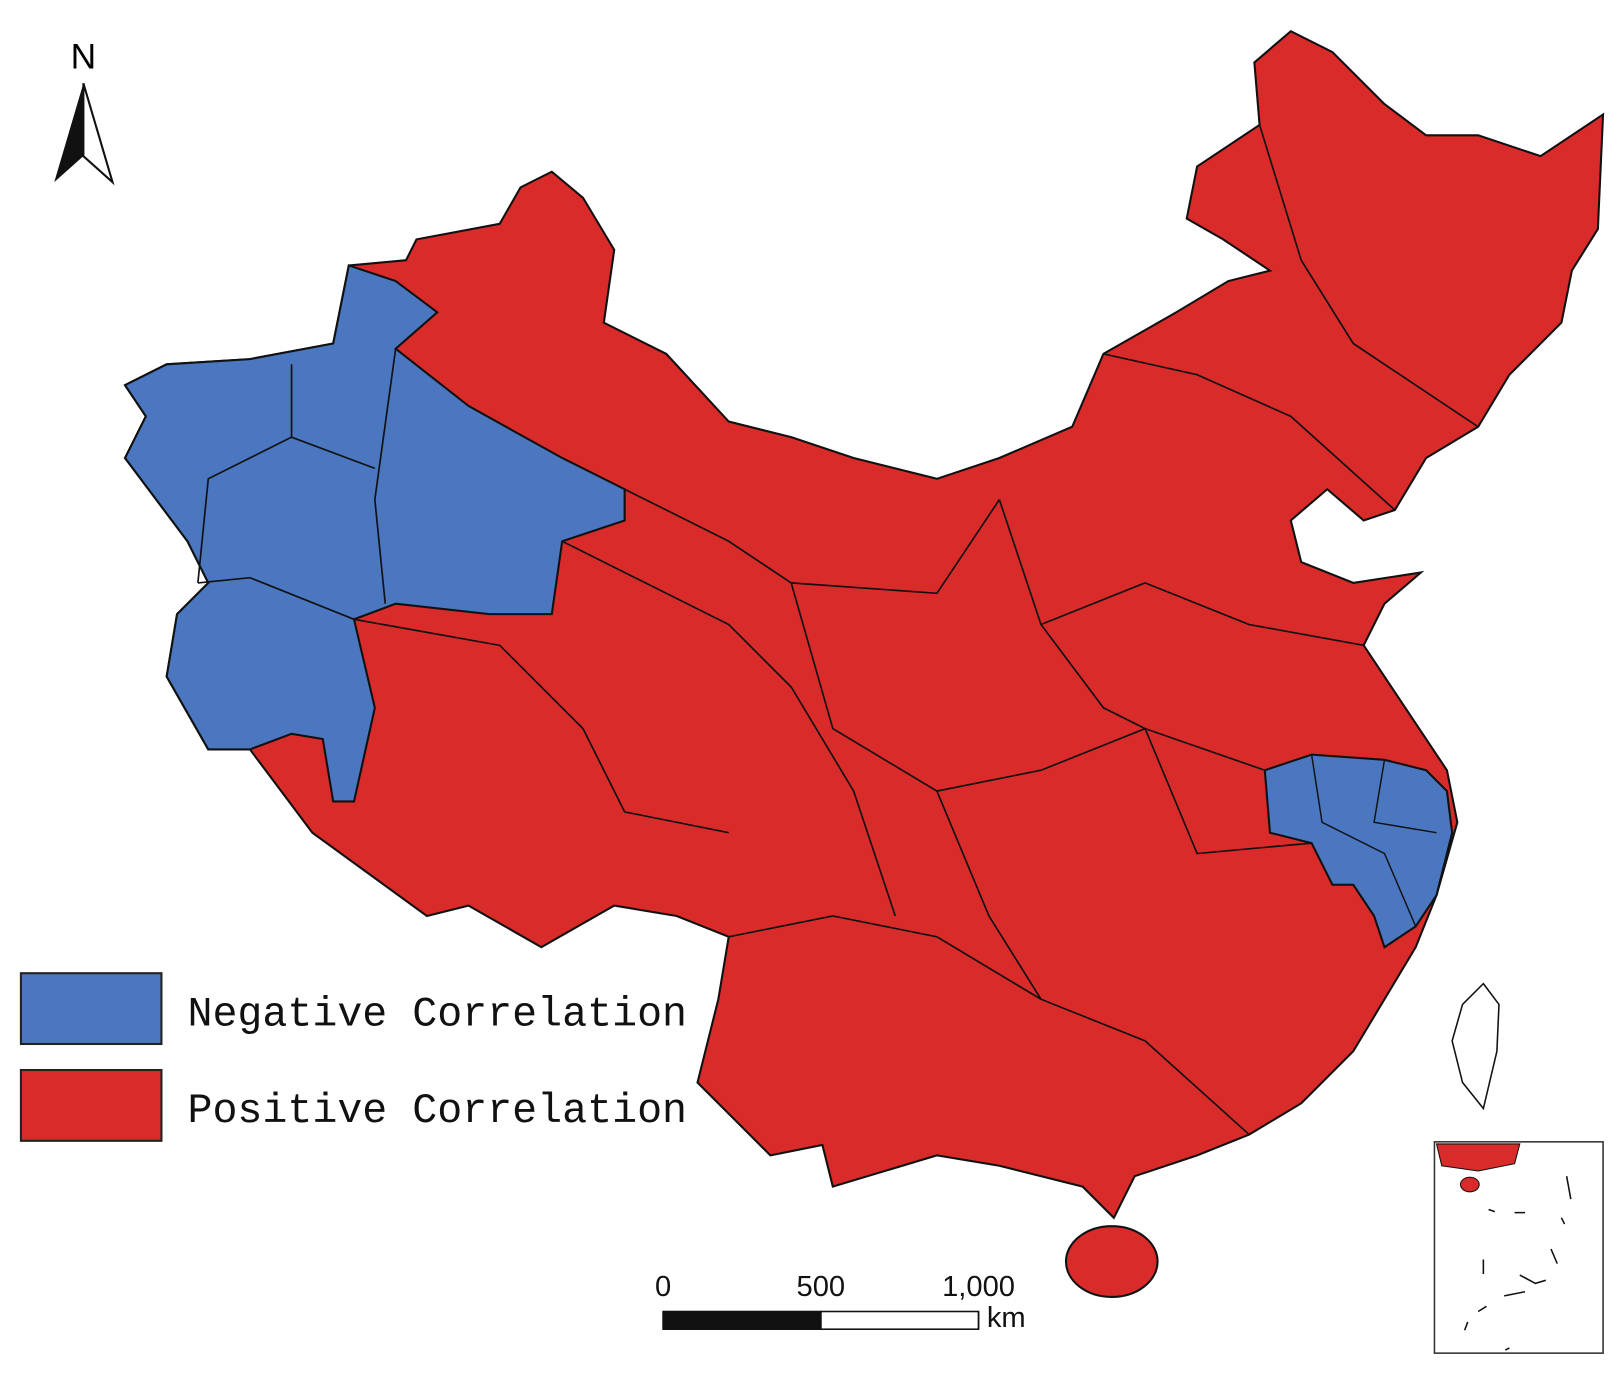 The height and width of the screenshot is (1375, 1624). What do you see at coordinates (821, 1287) in the screenshot?
I see `scale-tick-label: 500` at bounding box center [821, 1287].